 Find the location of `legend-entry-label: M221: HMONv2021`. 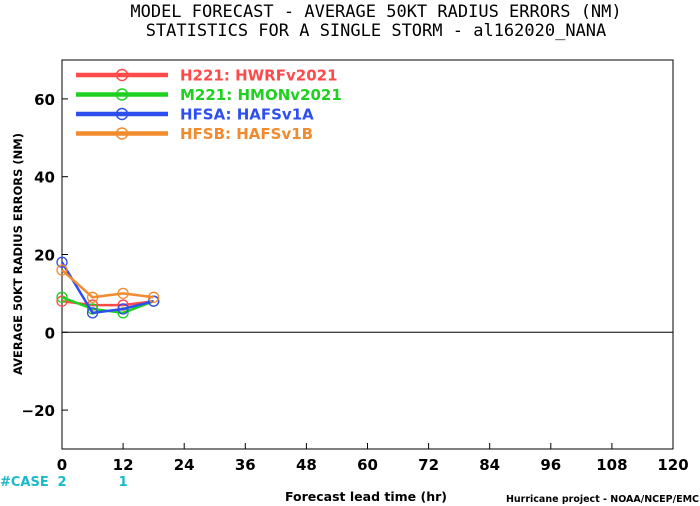

legend-entry-label: M221: HMONv2021 is located at coordinates (261, 95).